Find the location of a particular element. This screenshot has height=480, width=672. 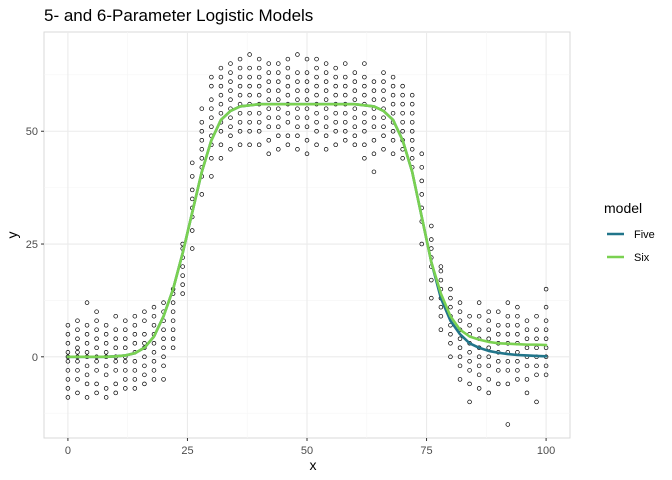

legend-title: model is located at coordinates (623, 208).